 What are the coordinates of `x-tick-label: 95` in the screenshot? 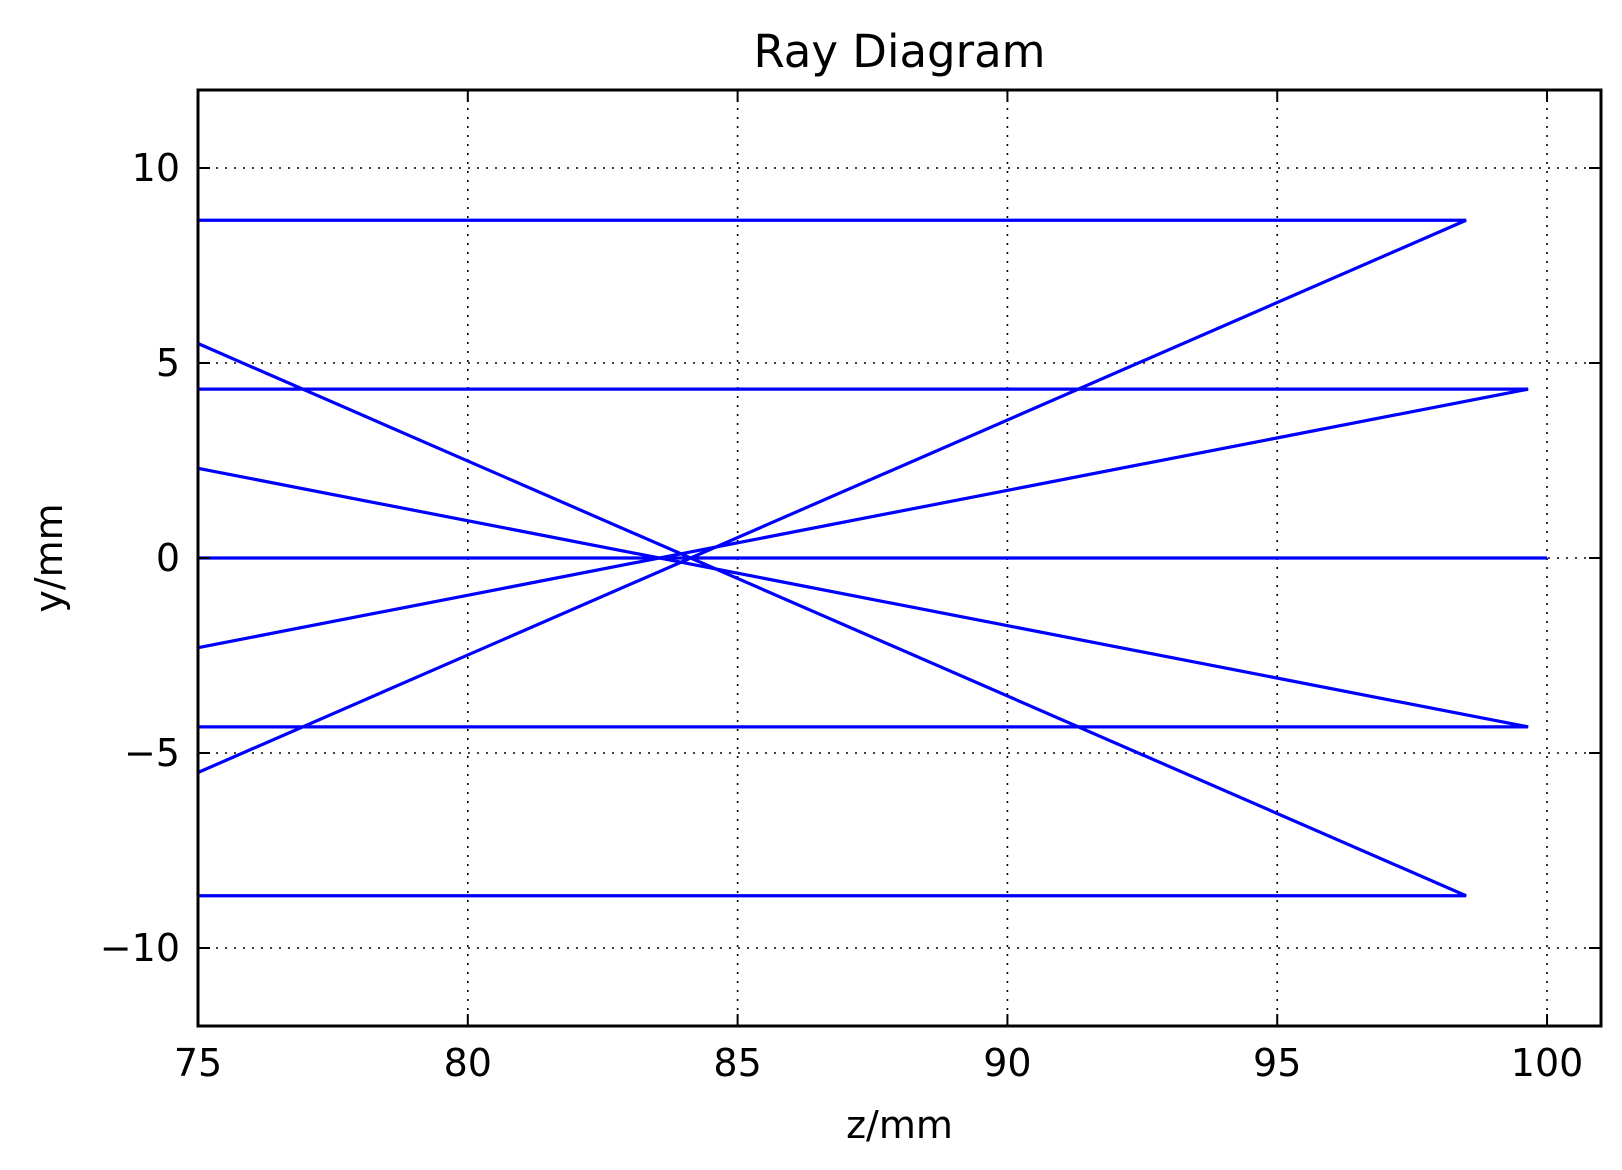 It's located at (1277, 1063).